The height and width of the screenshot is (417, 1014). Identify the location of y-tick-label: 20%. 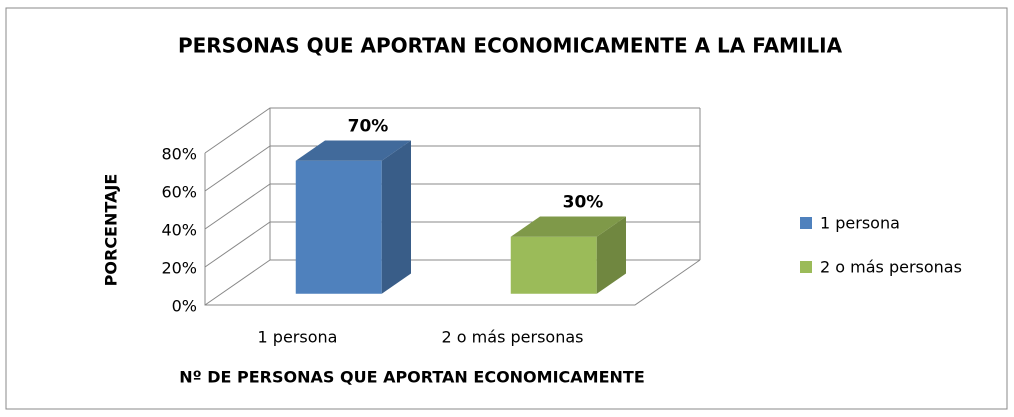
(179, 268).